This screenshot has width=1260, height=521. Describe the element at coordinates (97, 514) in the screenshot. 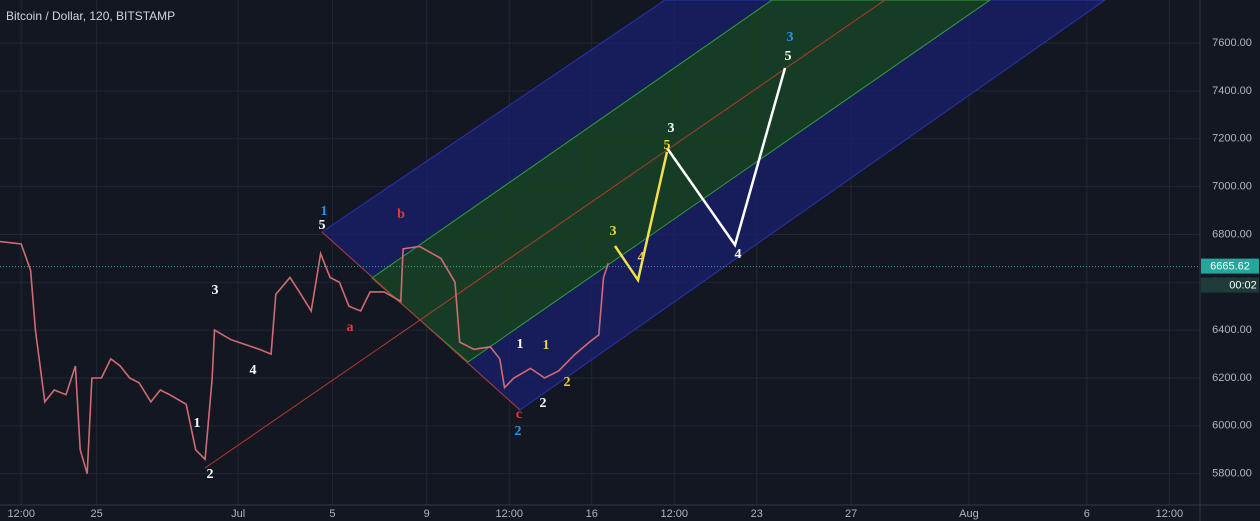

I see `x-tick-label: 25` at that location.